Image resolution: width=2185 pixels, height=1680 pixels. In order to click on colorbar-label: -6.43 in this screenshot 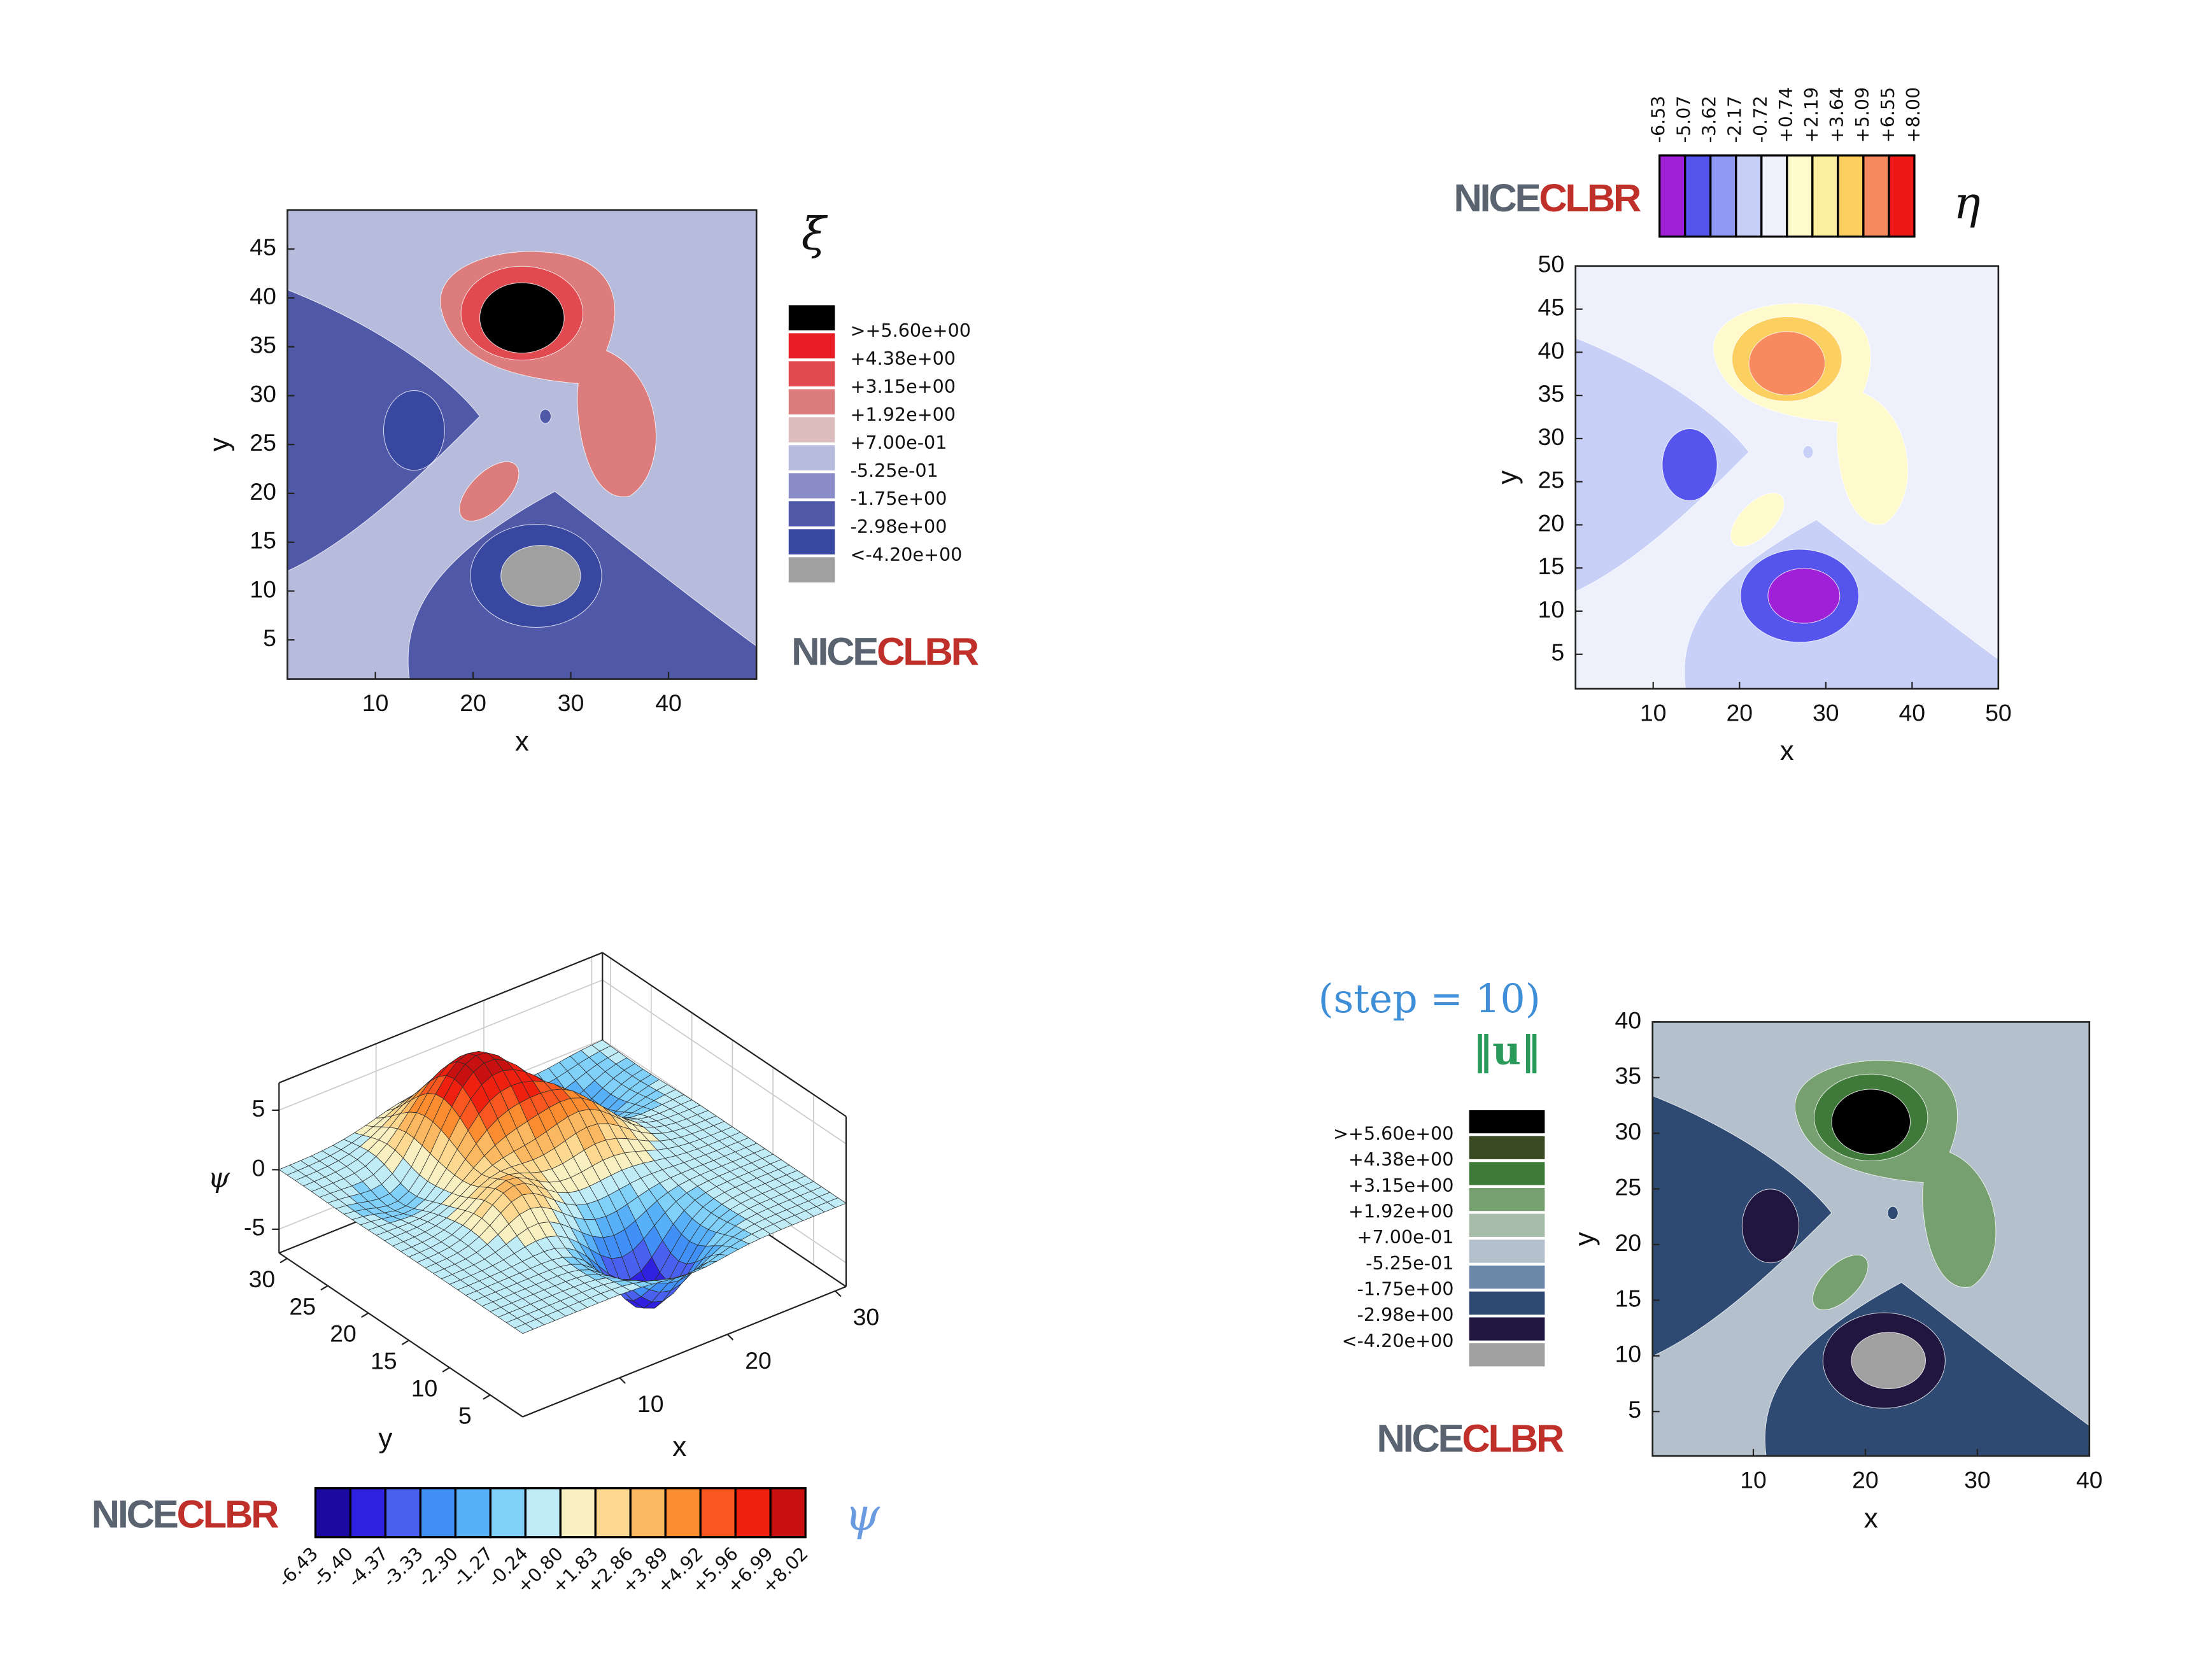, I will do `click(298, 1566)`.